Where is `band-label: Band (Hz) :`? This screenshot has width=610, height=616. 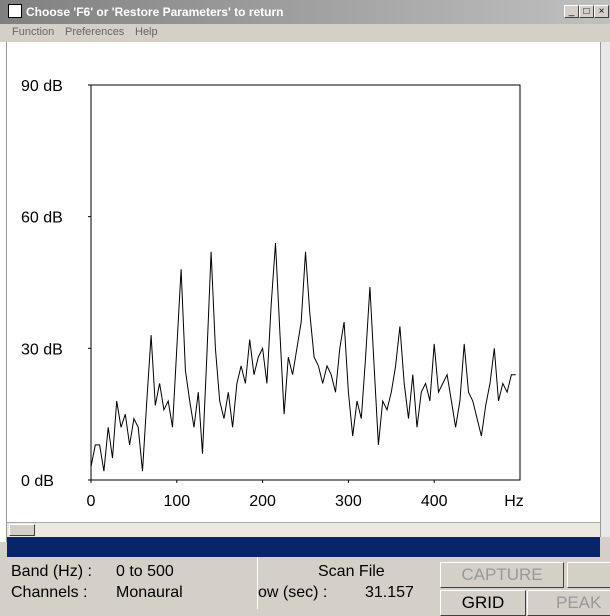 band-label: Band (Hz) : is located at coordinates (51, 571).